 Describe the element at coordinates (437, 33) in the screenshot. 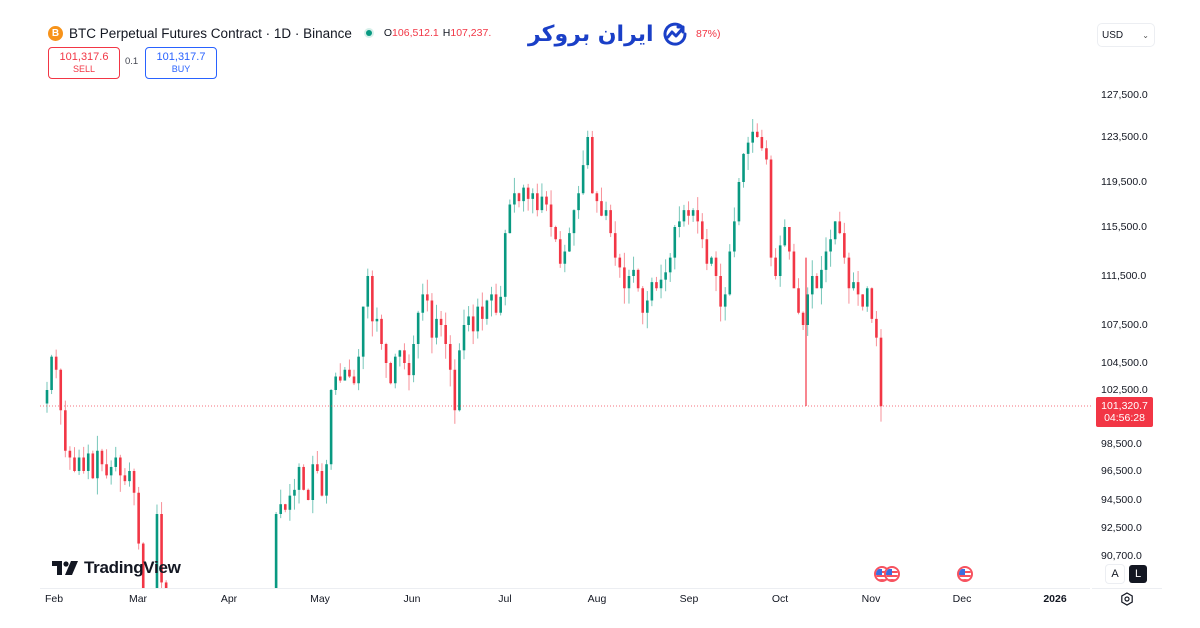

I see `ohlc-values: O106,512.1 H107,237.` at that location.